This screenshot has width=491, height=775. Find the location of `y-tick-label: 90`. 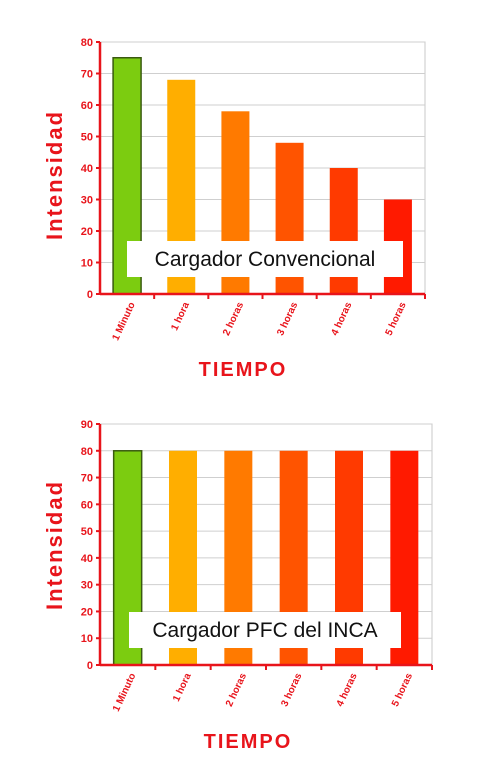

y-tick-label: 90 is located at coordinates (87, 425).